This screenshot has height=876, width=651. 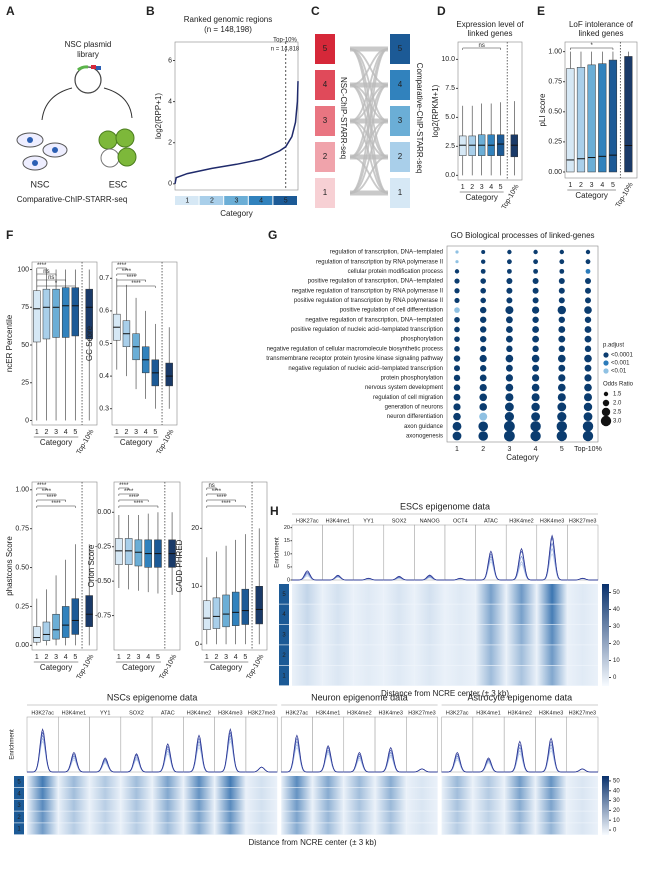 What do you see at coordinates (622, 356) in the screenshot?
I see `legend-label: <0.0001` at bounding box center [622, 356].